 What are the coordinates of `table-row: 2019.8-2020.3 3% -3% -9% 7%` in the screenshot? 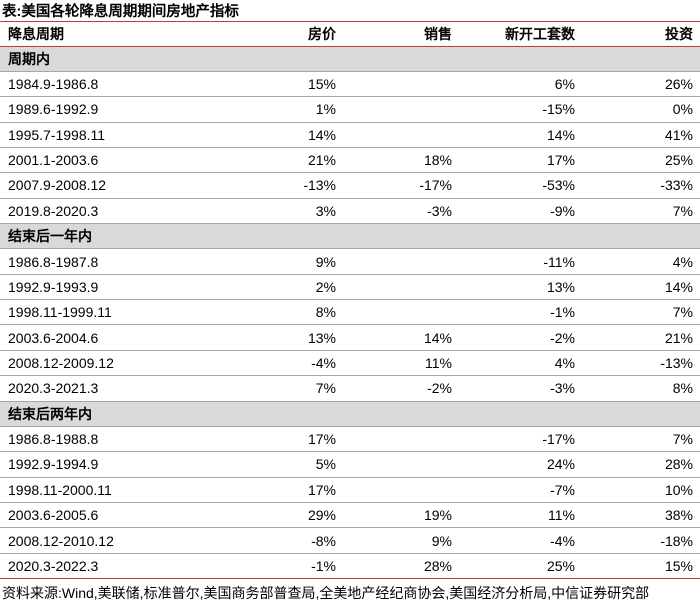 It's located at (350, 211).